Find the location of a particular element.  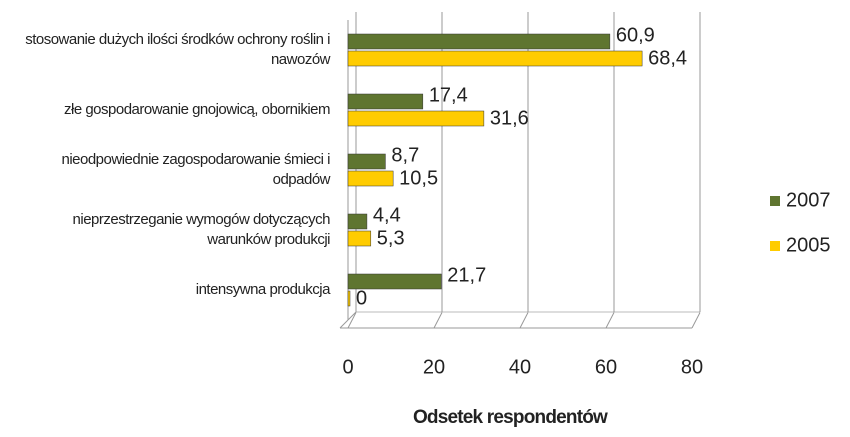

x-tick-label: 40 is located at coordinates (520, 367).